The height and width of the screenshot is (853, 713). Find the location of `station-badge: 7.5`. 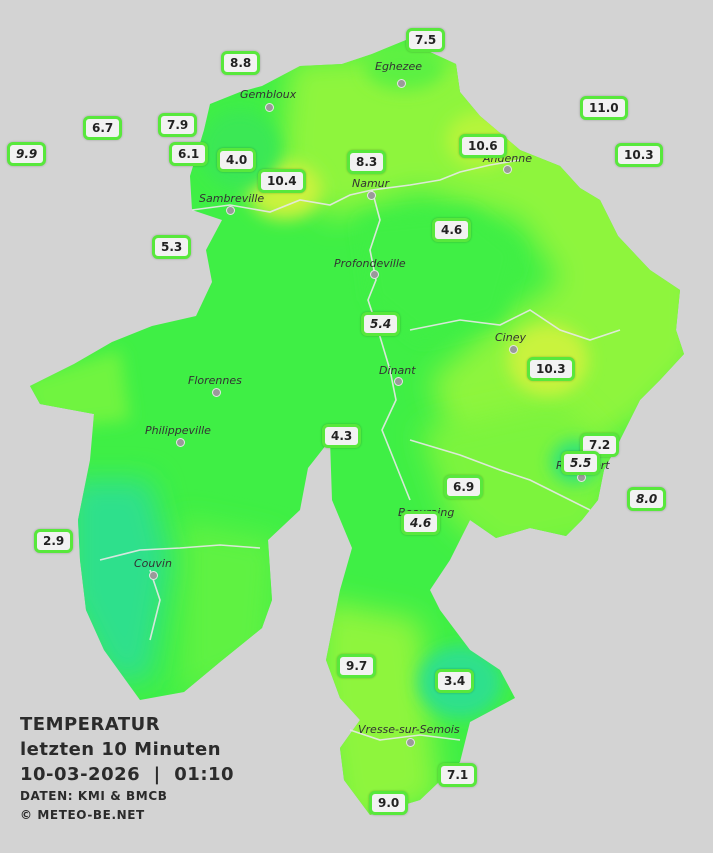

station-badge: 7.5 is located at coordinates (426, 40).